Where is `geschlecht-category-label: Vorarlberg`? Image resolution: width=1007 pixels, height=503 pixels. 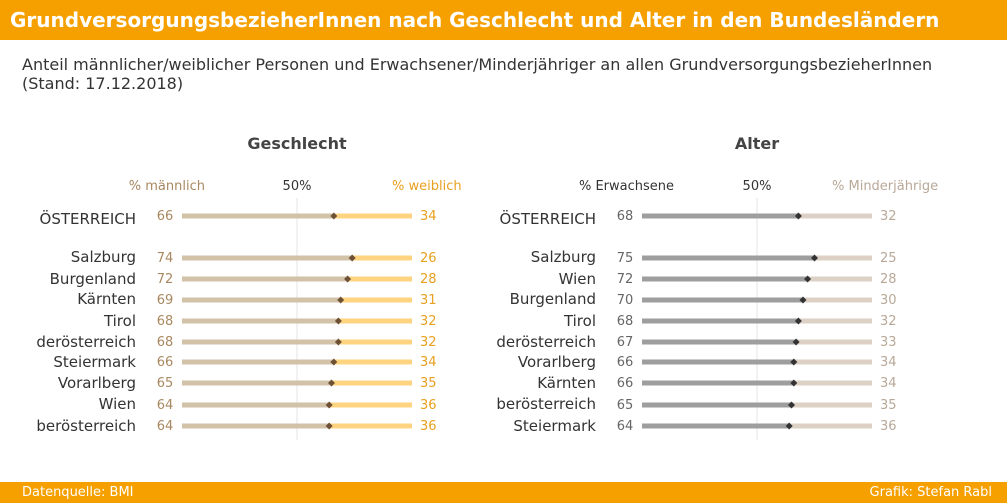
geschlecht-category-label: Vorarlberg is located at coordinates (97, 383).